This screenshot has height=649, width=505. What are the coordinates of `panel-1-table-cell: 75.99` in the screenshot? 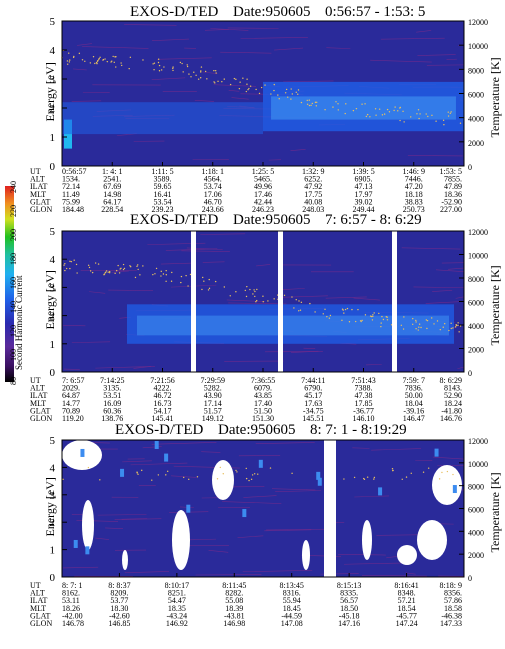 It's located at (71, 201).